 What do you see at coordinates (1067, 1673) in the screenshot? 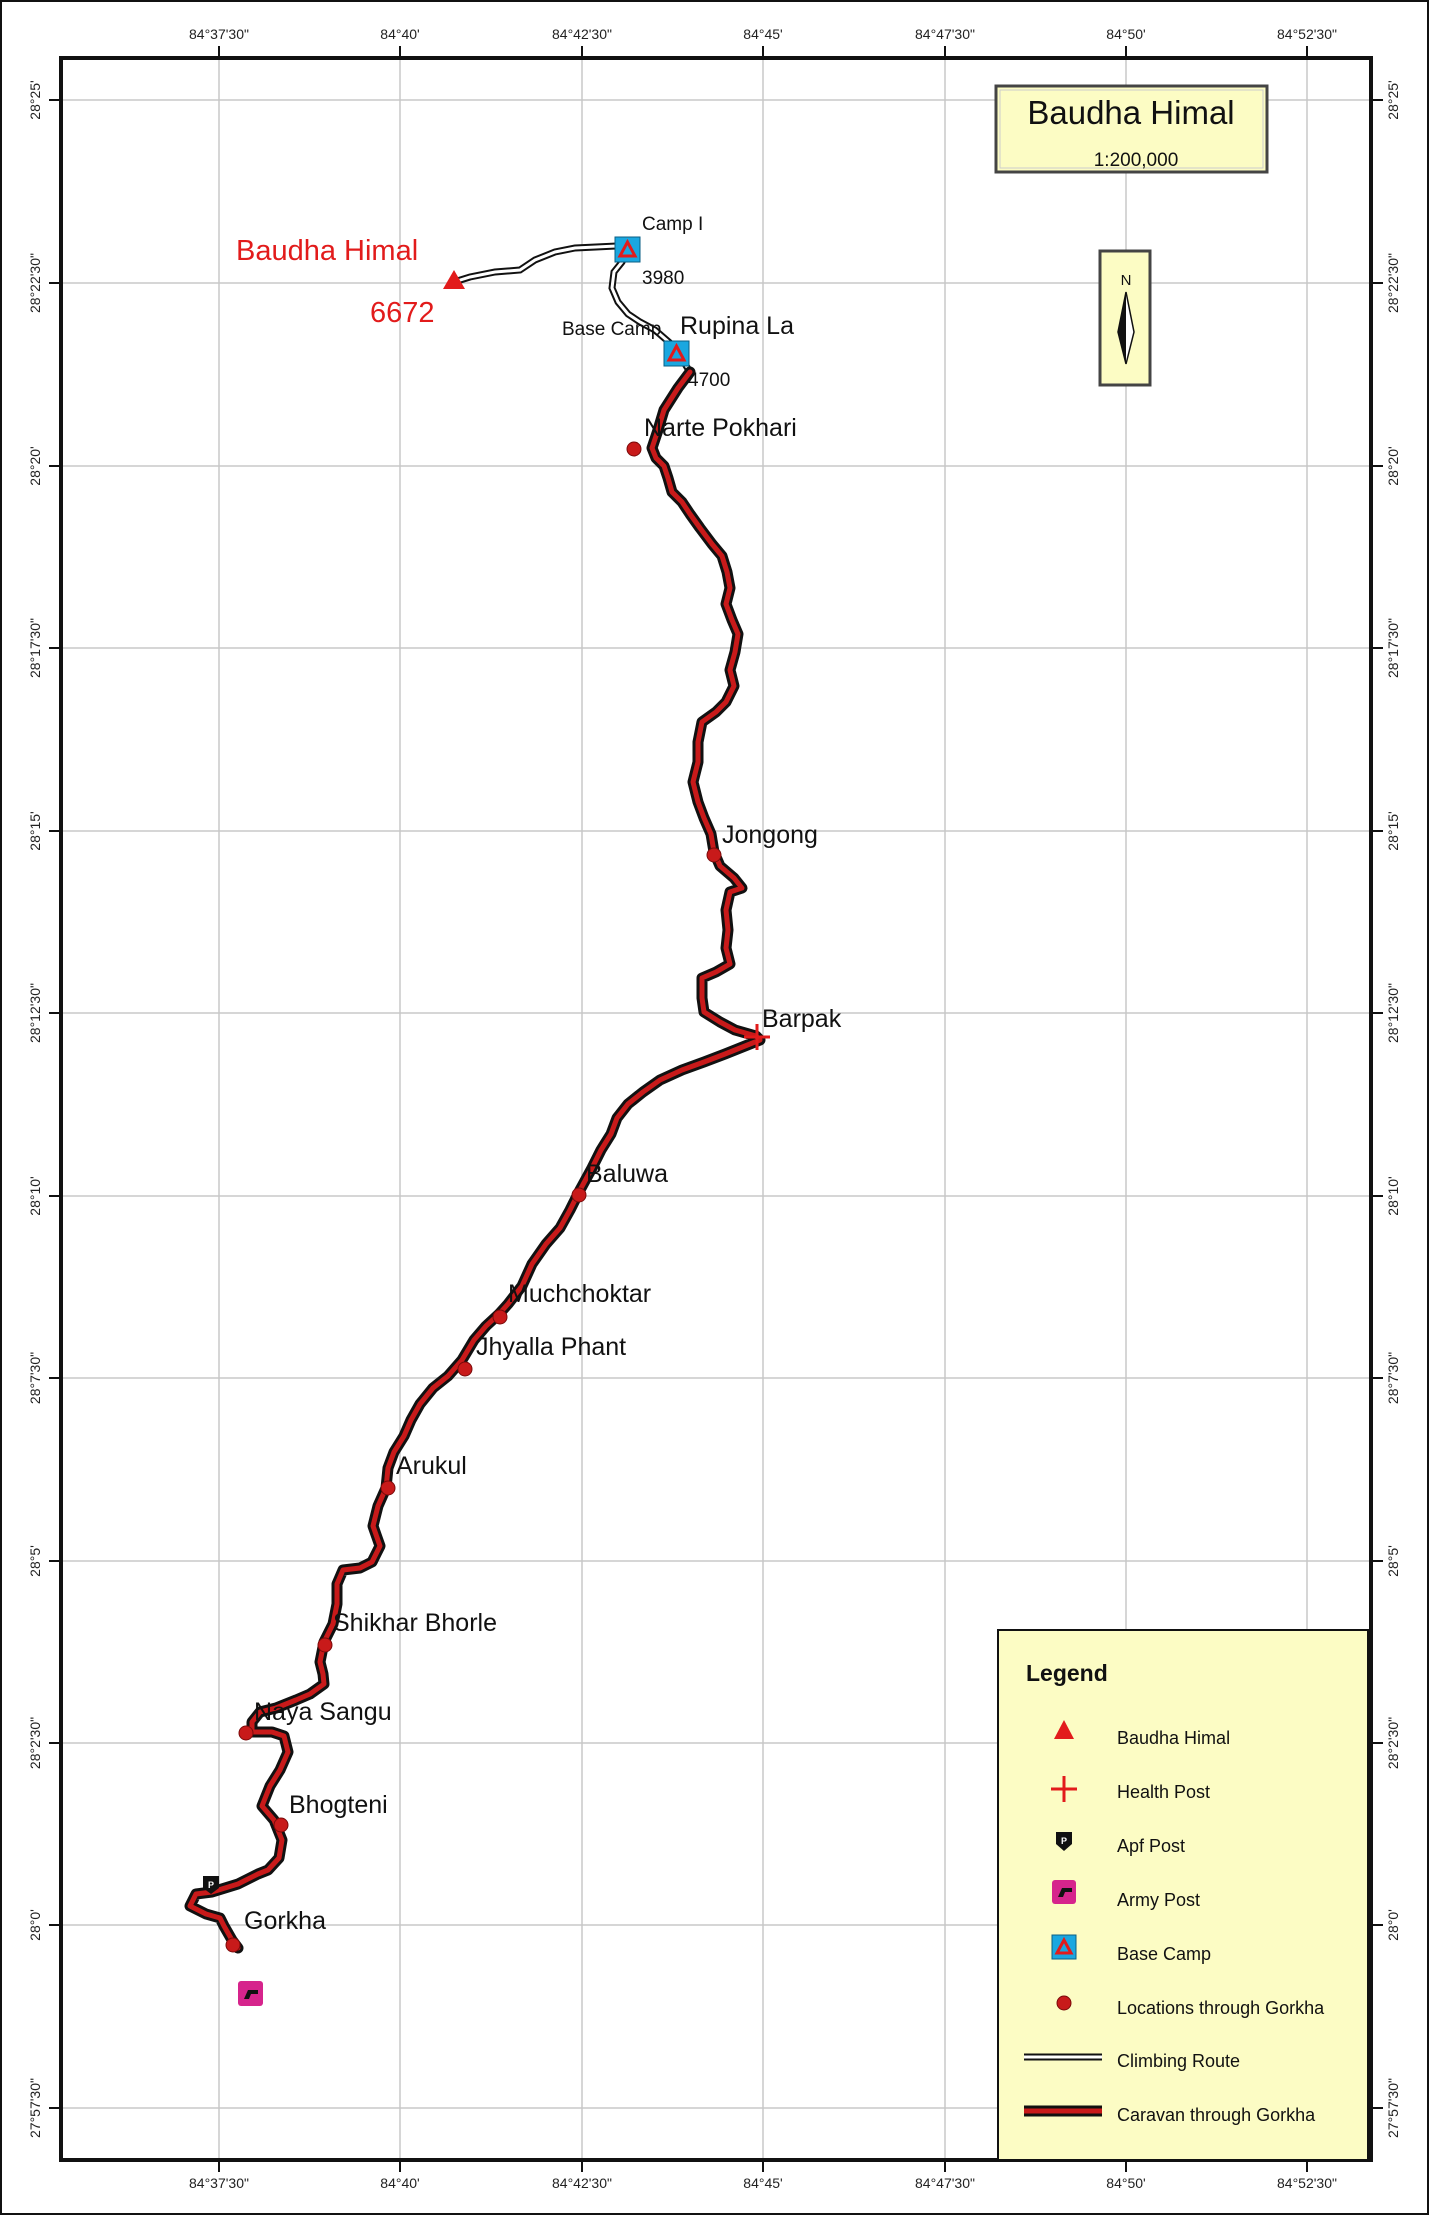
I see `legend-title: Legend` at bounding box center [1067, 1673].